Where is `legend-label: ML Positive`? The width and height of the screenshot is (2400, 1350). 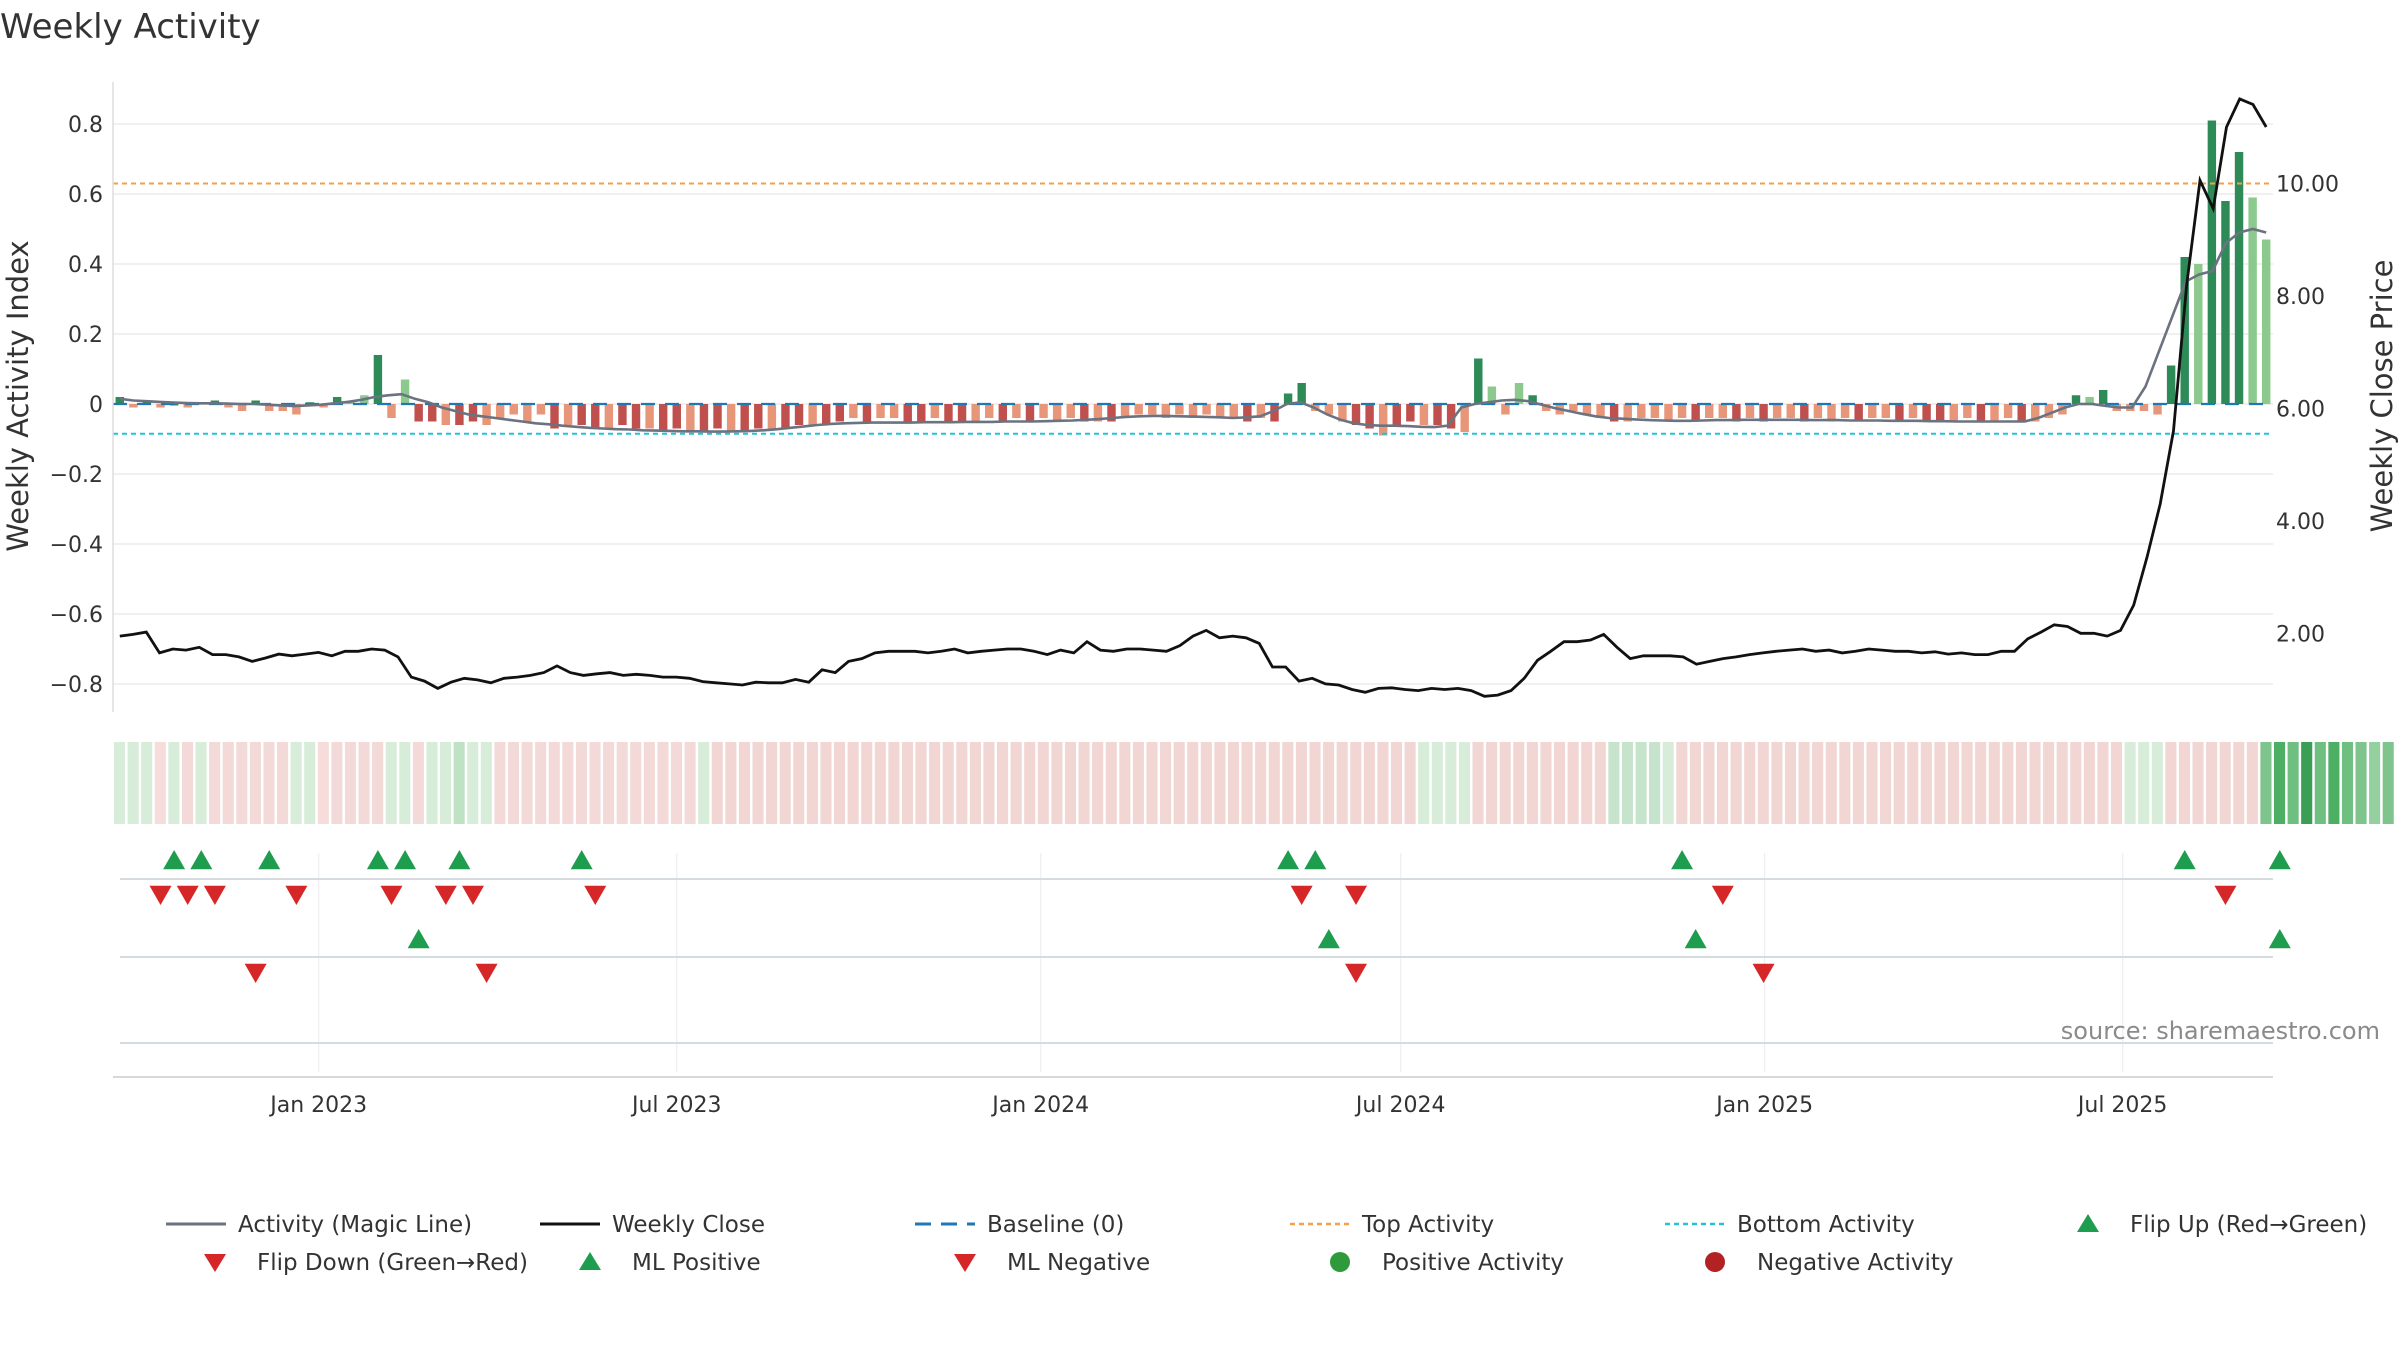 legend-label: ML Positive is located at coordinates (696, 1263).